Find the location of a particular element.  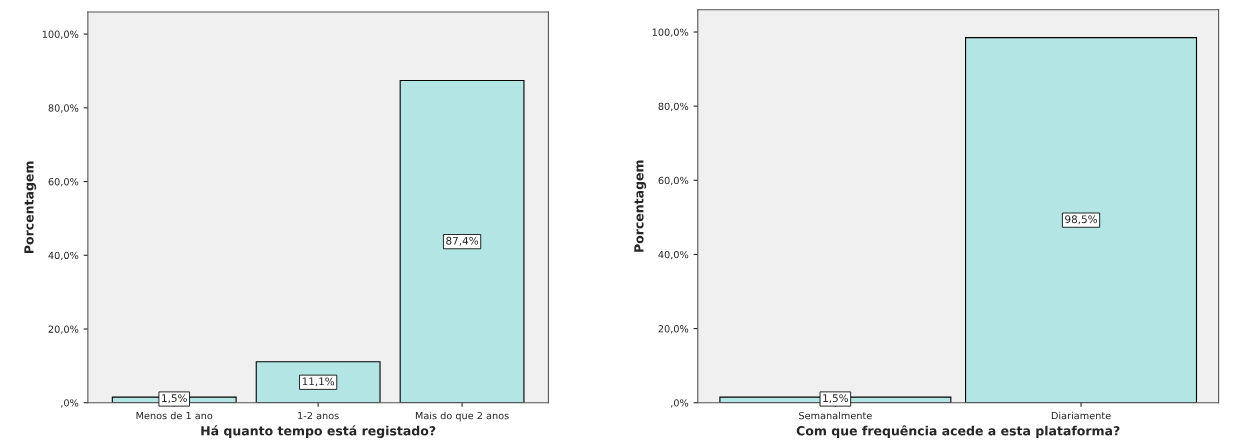

data-label: 87,4% is located at coordinates (462, 241).